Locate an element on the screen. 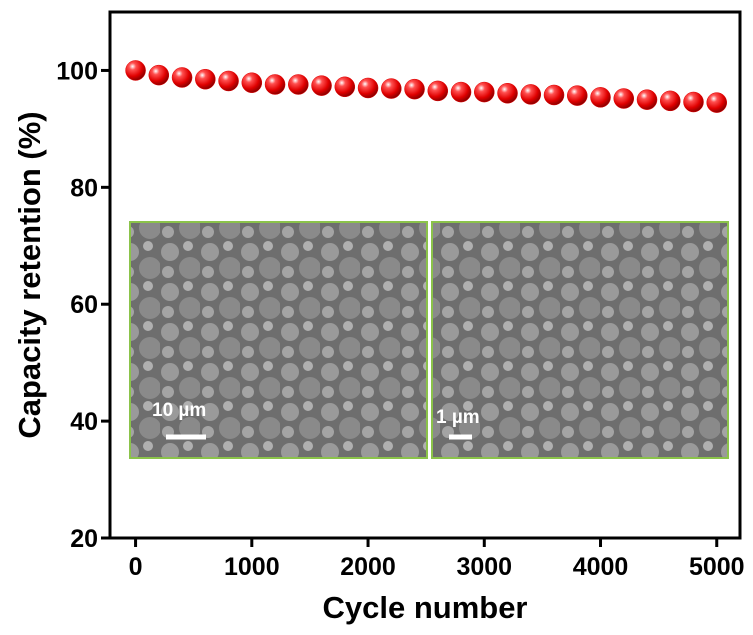 The height and width of the screenshot is (635, 753). y-tick-label: 100 is located at coordinates (77, 71).